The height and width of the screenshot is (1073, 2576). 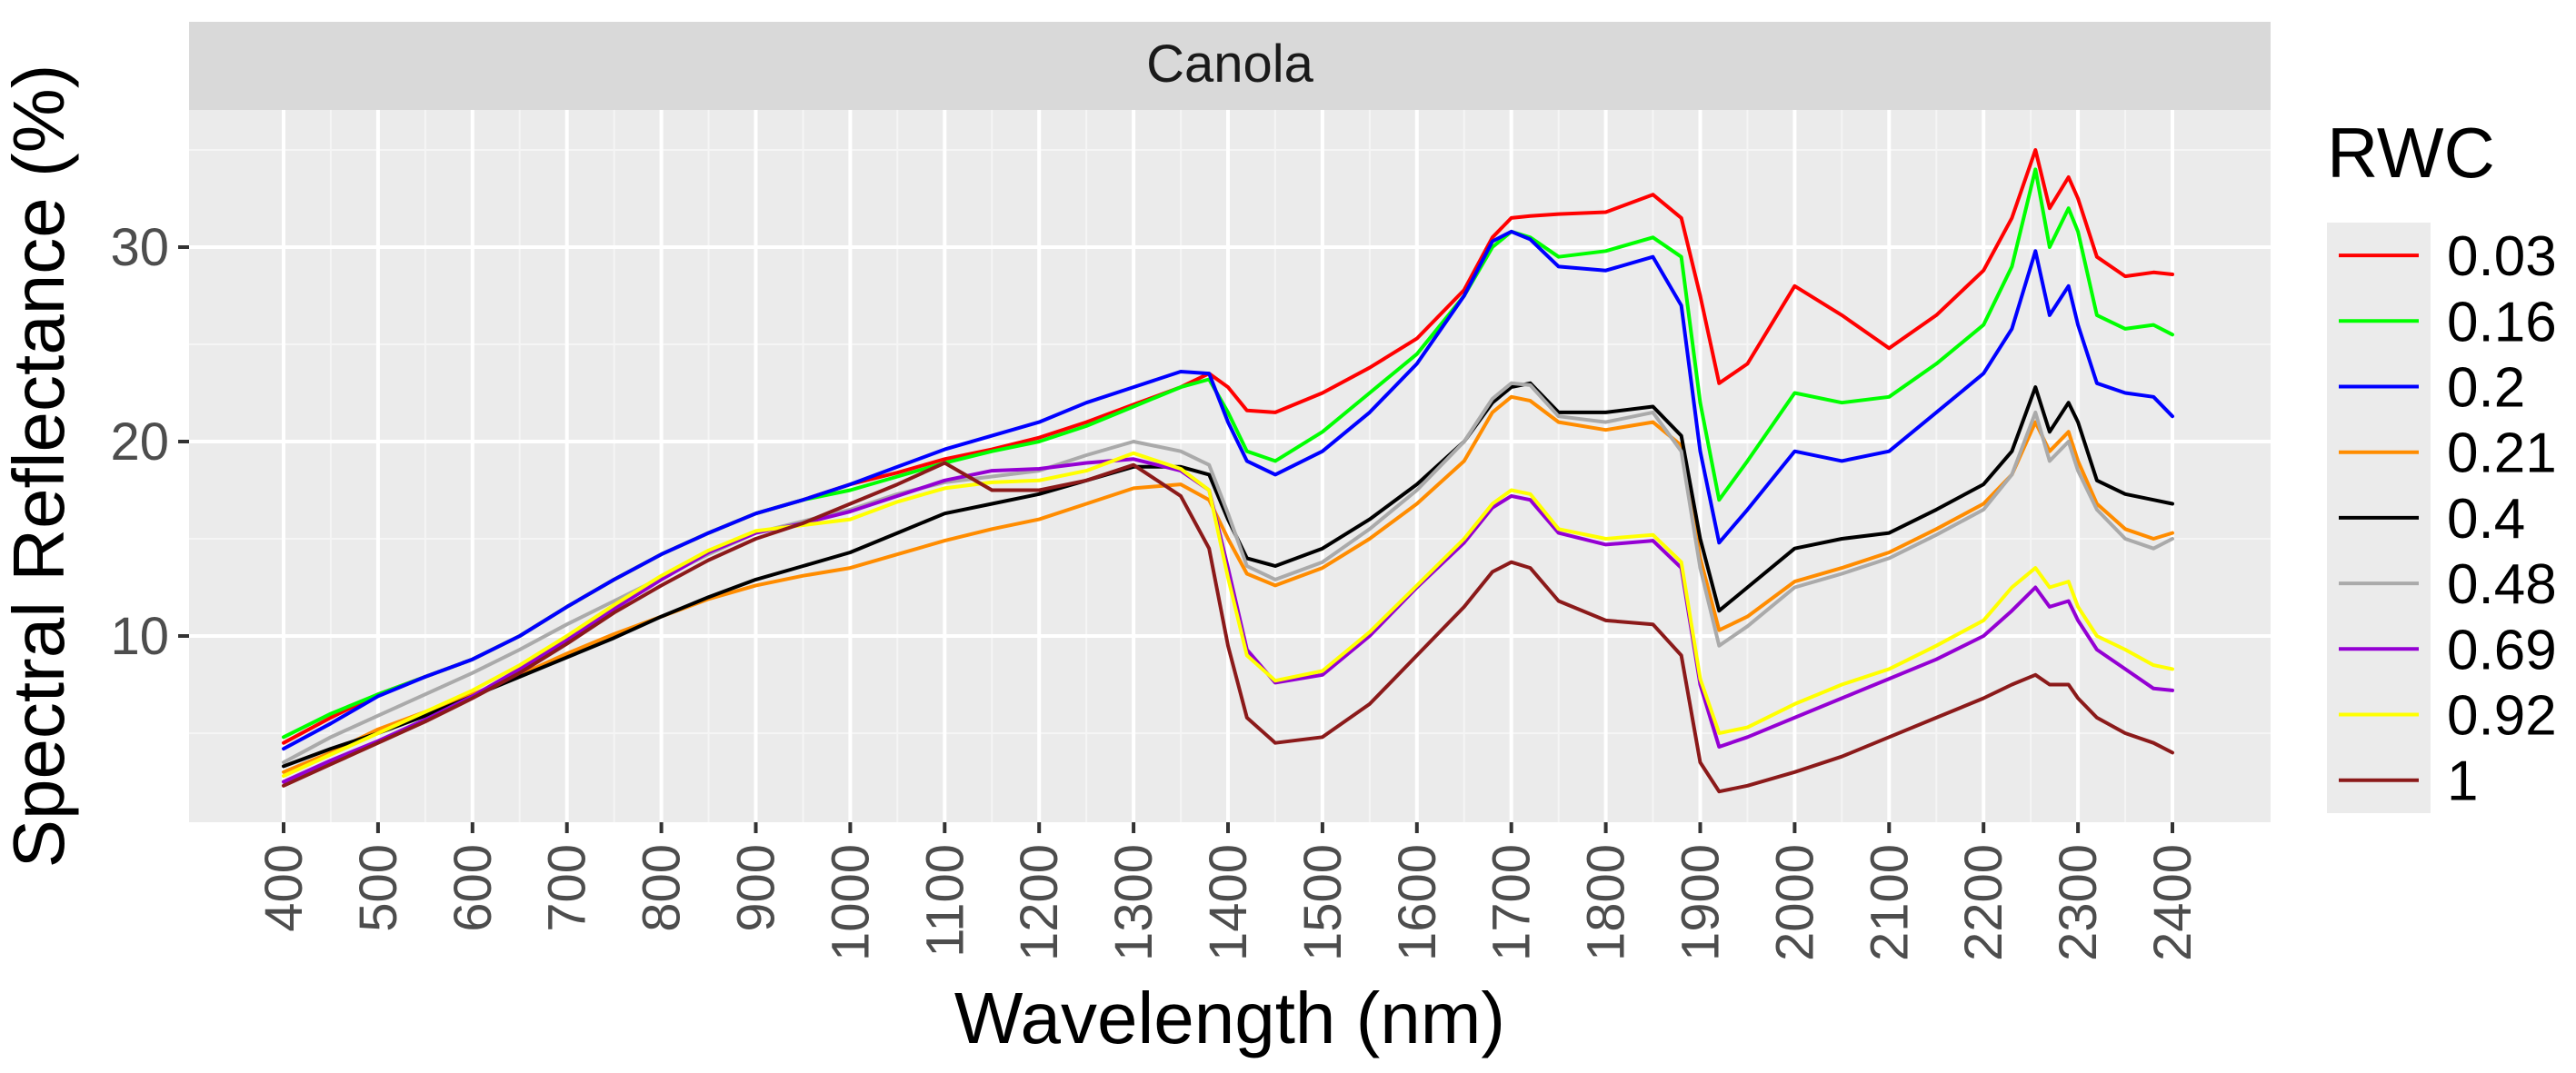 What do you see at coordinates (1133, 903) in the screenshot?
I see `x-tick-label: 1300` at bounding box center [1133, 903].